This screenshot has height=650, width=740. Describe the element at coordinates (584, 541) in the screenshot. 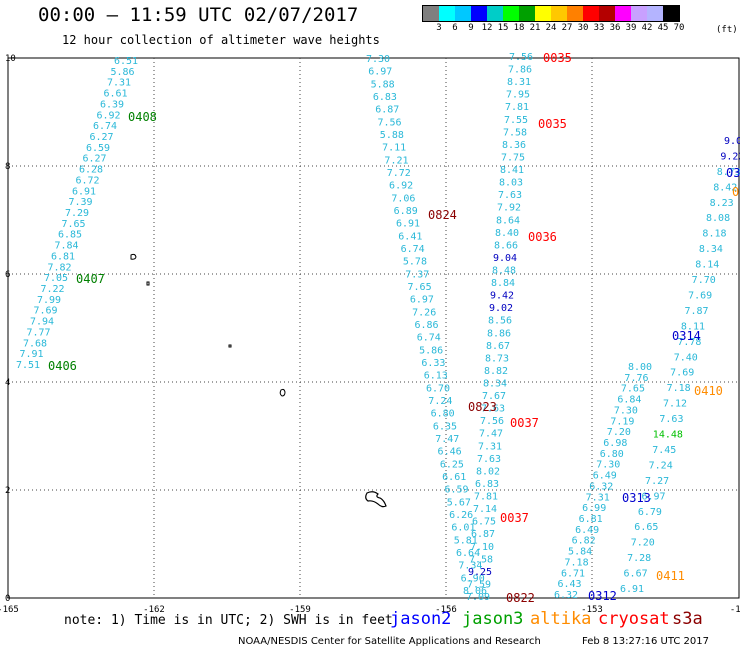

I see `wave-height-value: 6.82` at that location.